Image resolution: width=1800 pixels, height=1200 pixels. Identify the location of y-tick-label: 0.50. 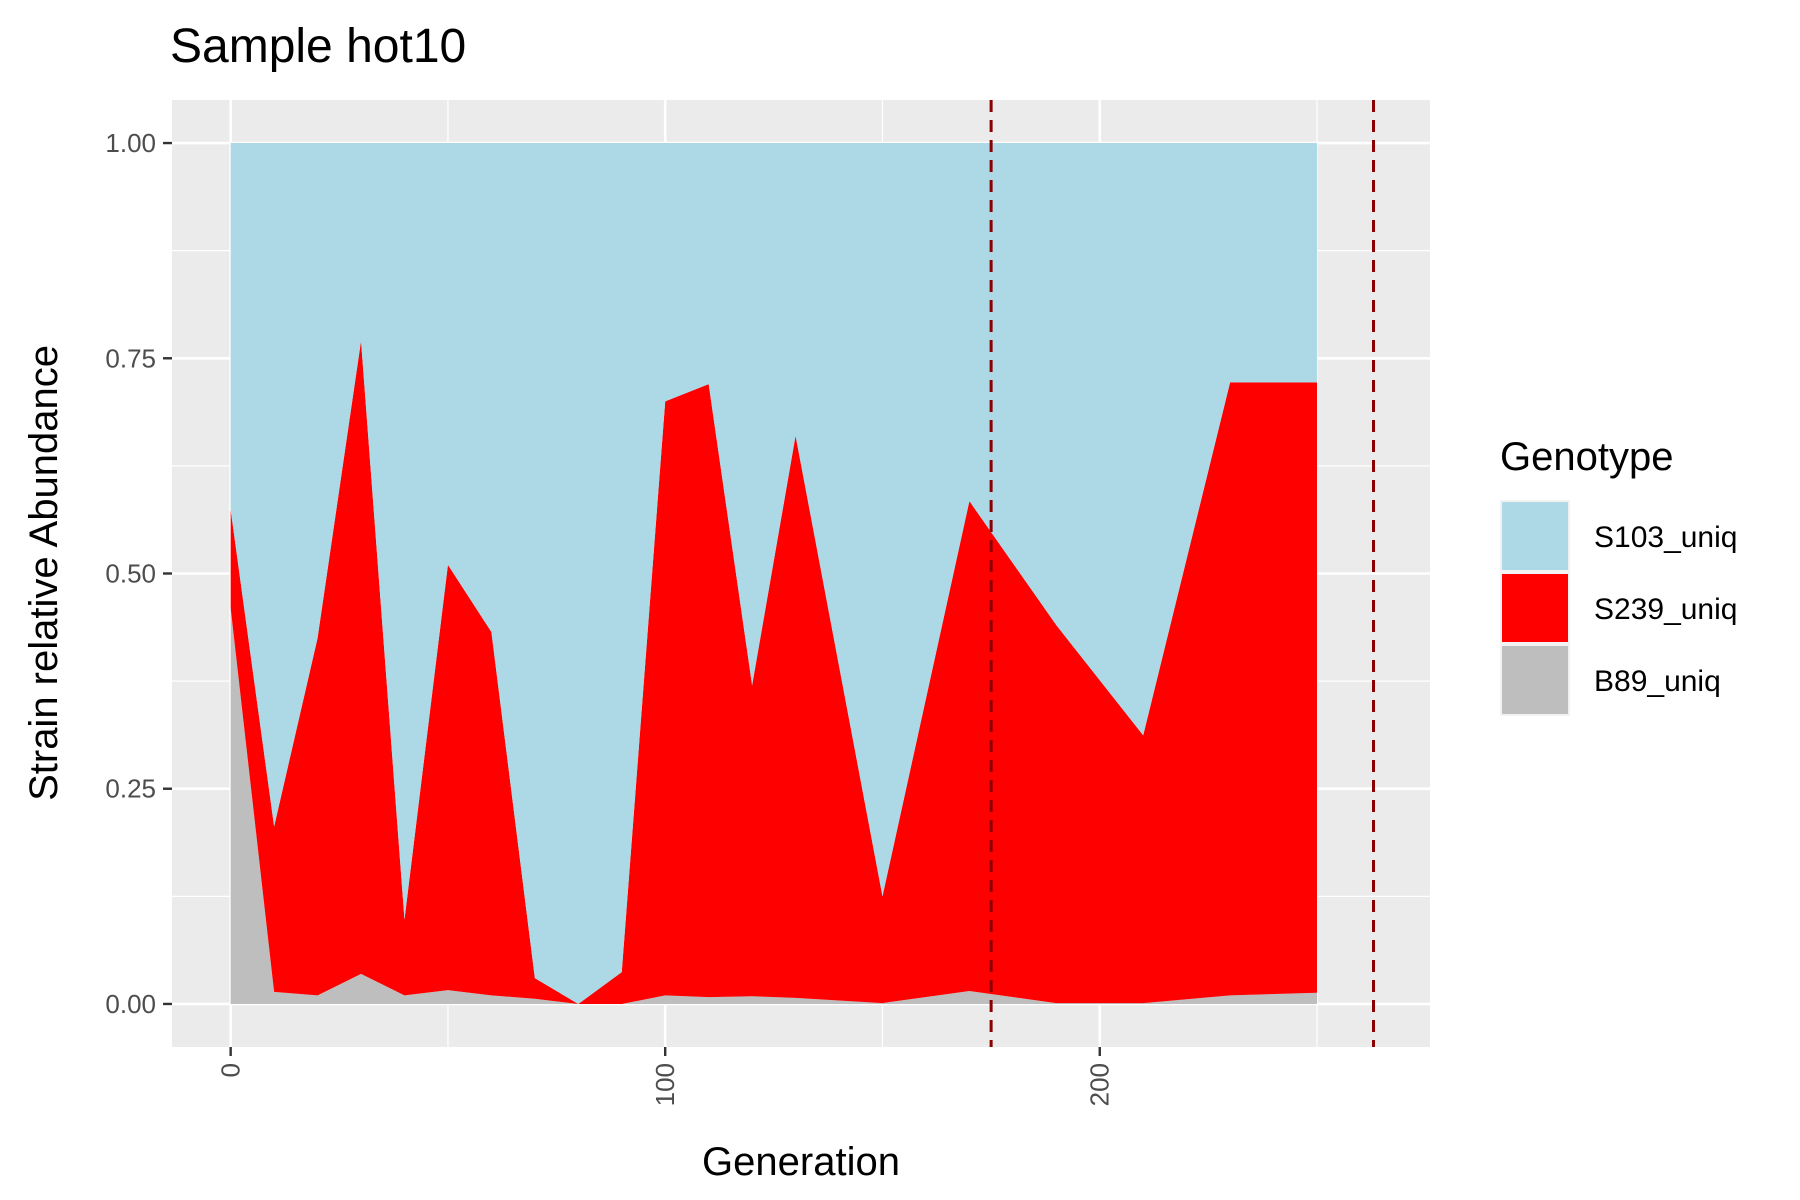
(130, 574).